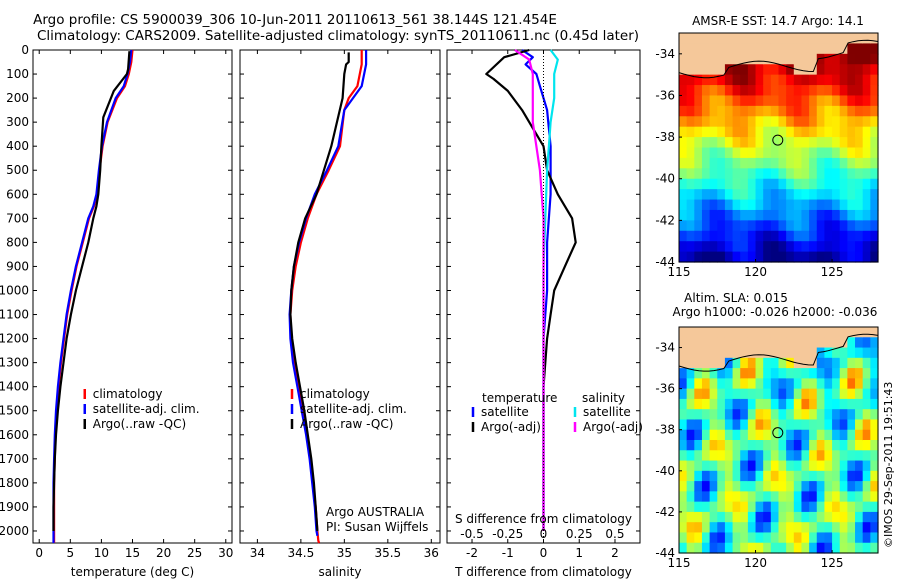 Image resolution: width=900 pixels, height=580 pixels. I want to click on legend-label: satellite, so click(607, 412).